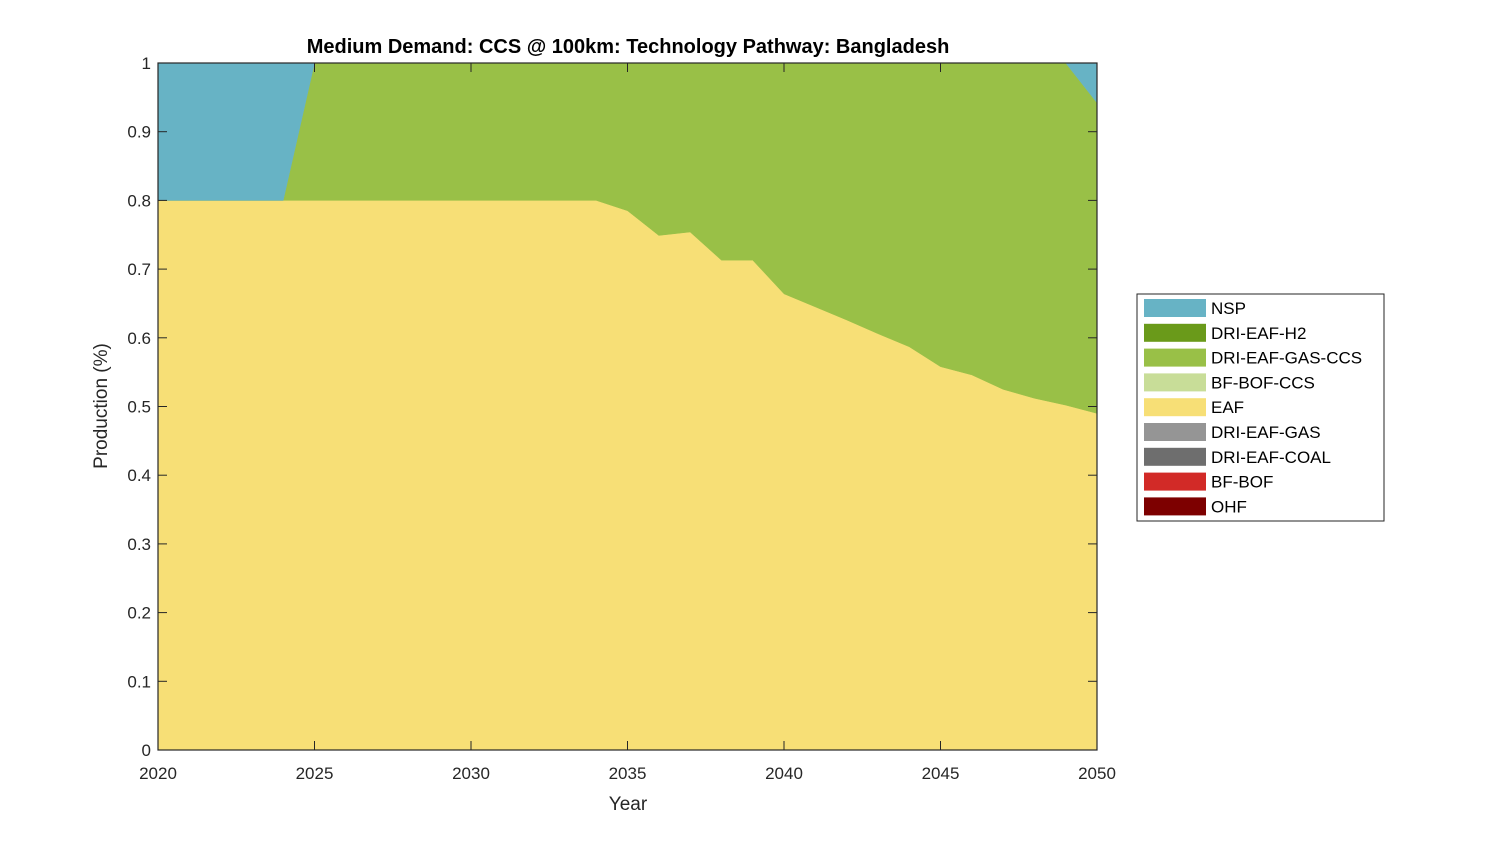  I want to click on y-tick-label: 0.4, so click(139, 475).